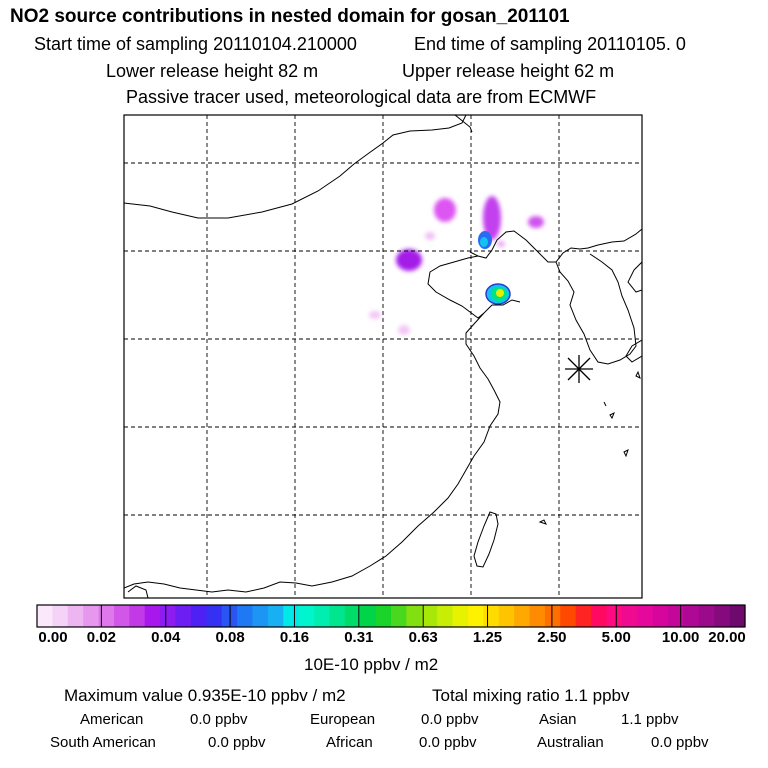 The image size is (768, 768). What do you see at coordinates (103, 742) in the screenshot?
I see `region-name-south-american: South American` at bounding box center [103, 742].